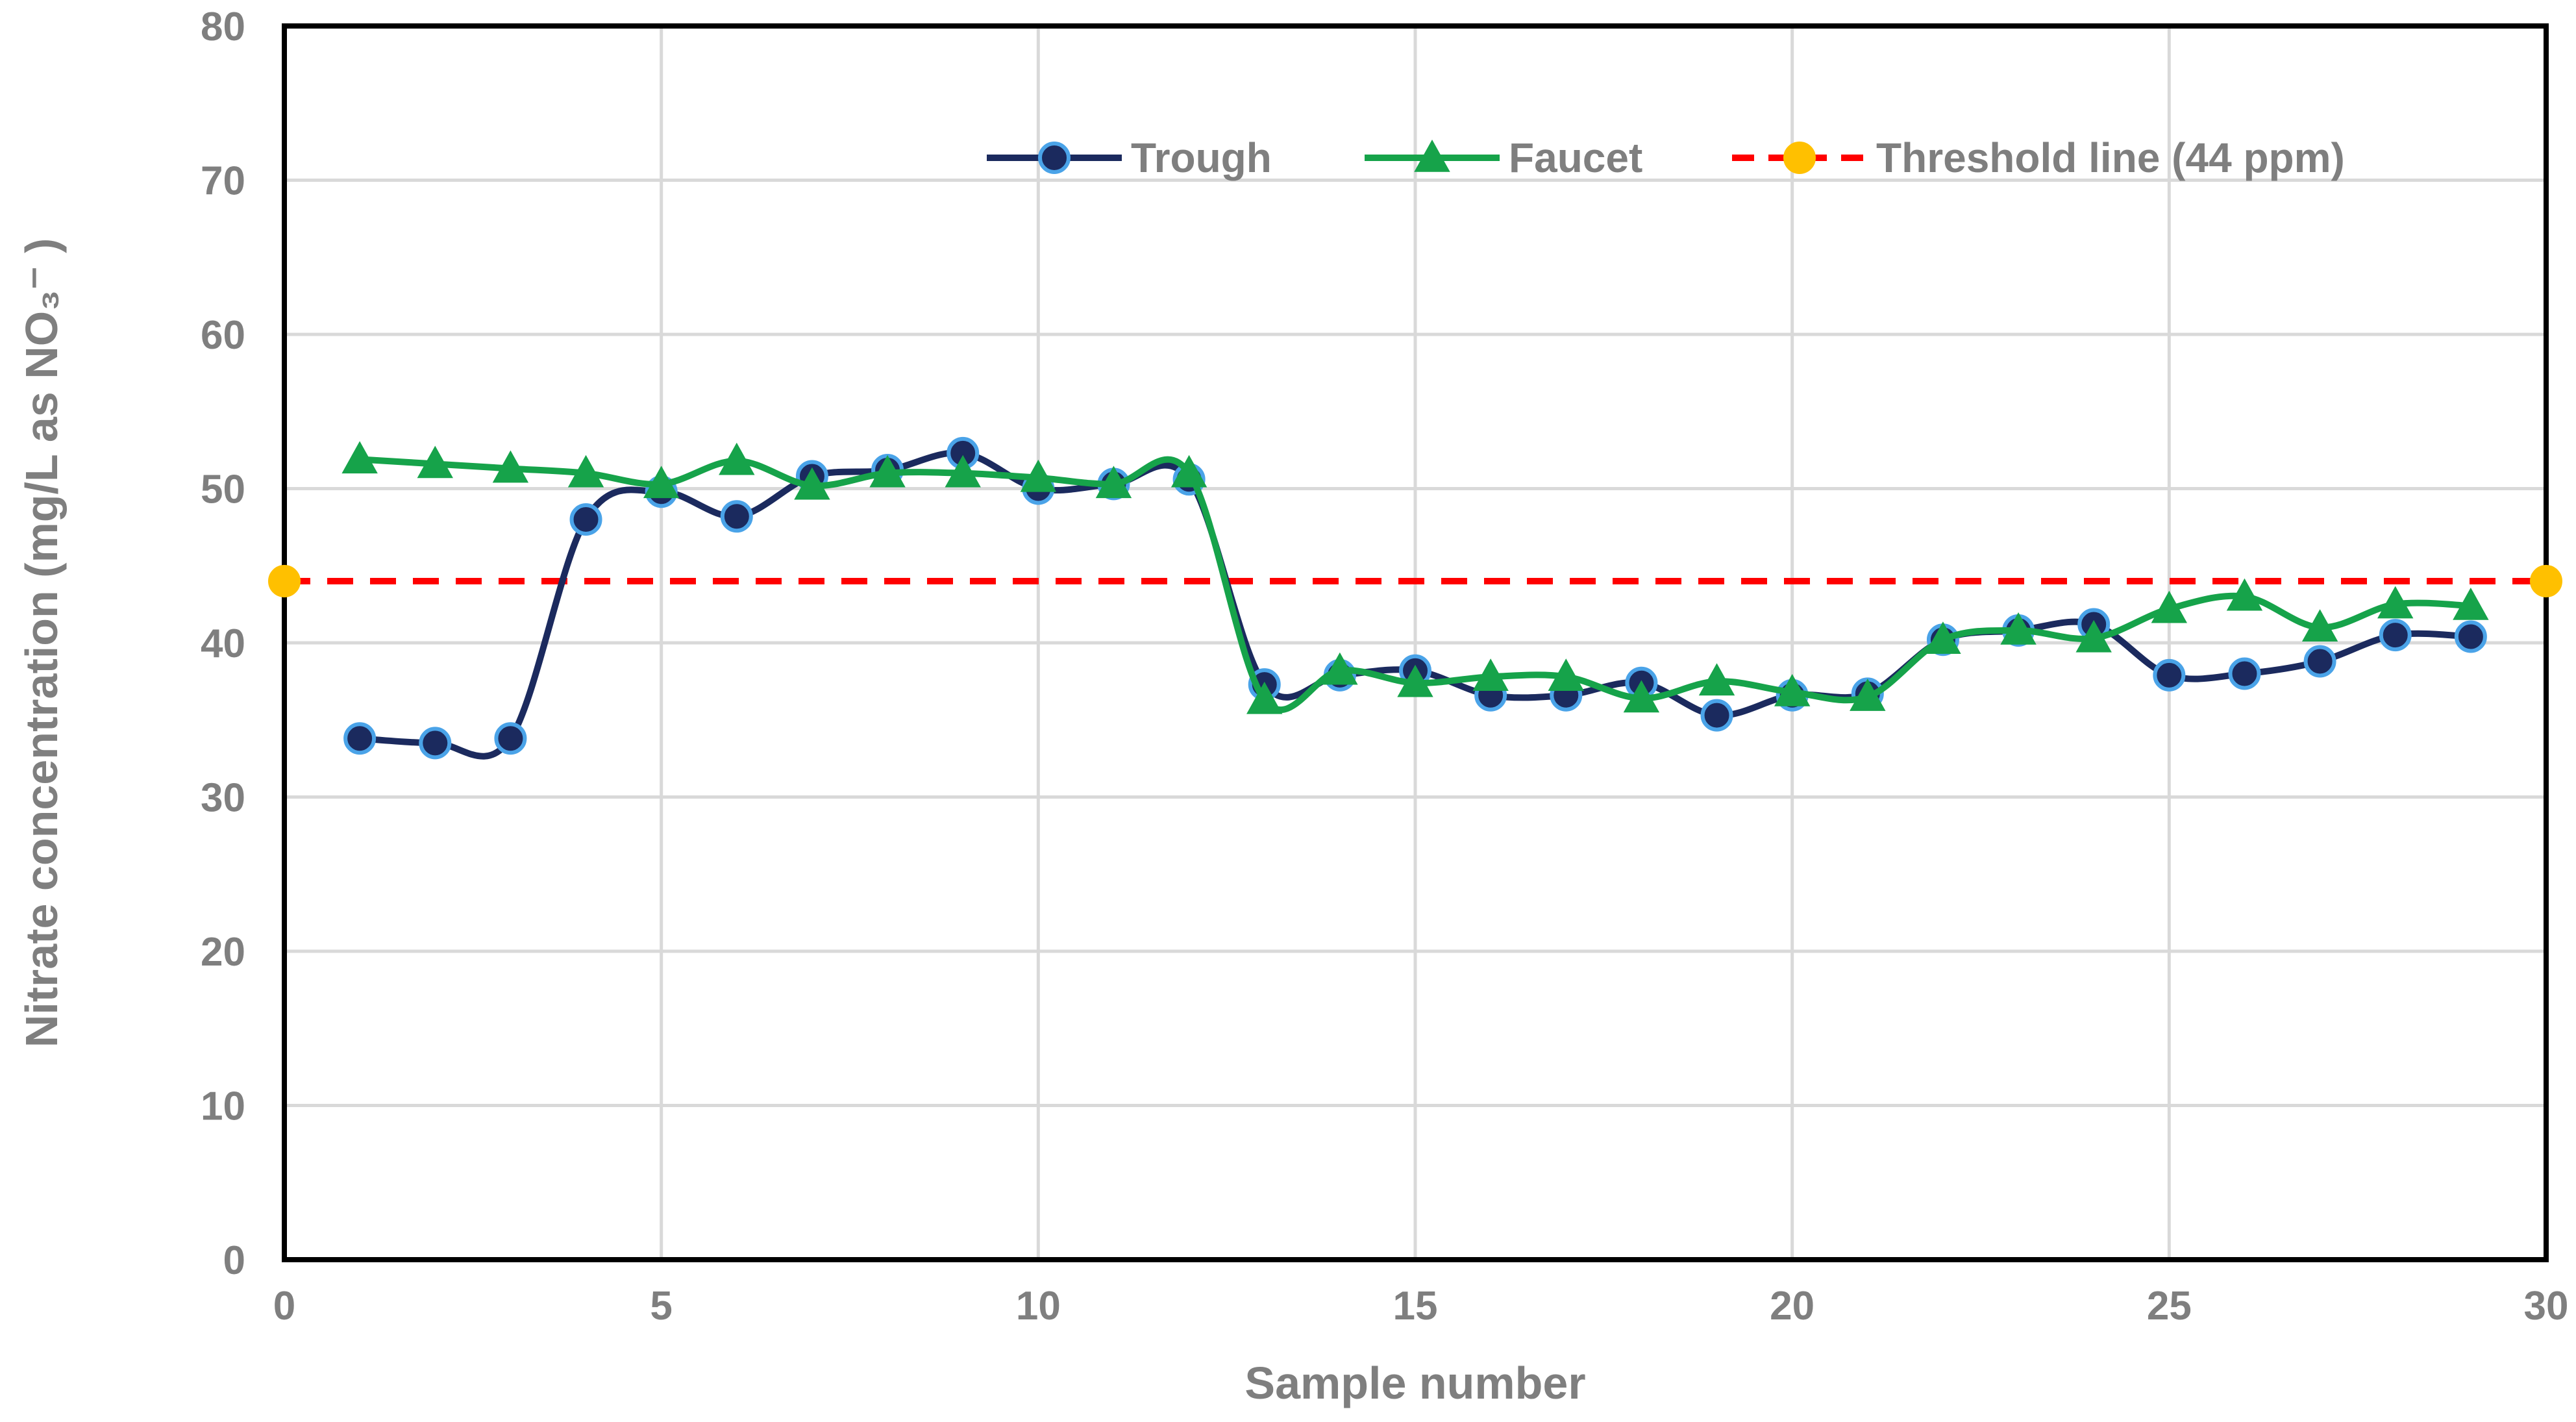 Image resolution: width=2576 pixels, height=1422 pixels. I want to click on y-axis-ticks: 0 10 20 30 40 50 60 70 80, so click(223, 644).